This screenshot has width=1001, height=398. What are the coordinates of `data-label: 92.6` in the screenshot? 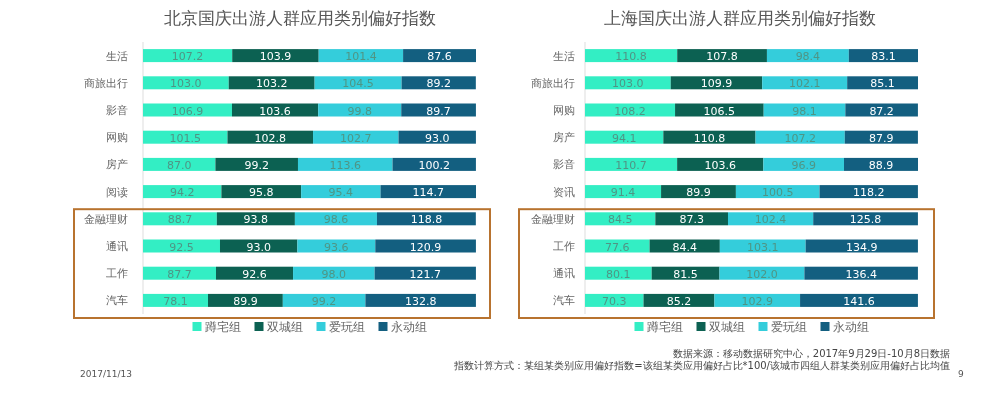 It's located at (254, 274).